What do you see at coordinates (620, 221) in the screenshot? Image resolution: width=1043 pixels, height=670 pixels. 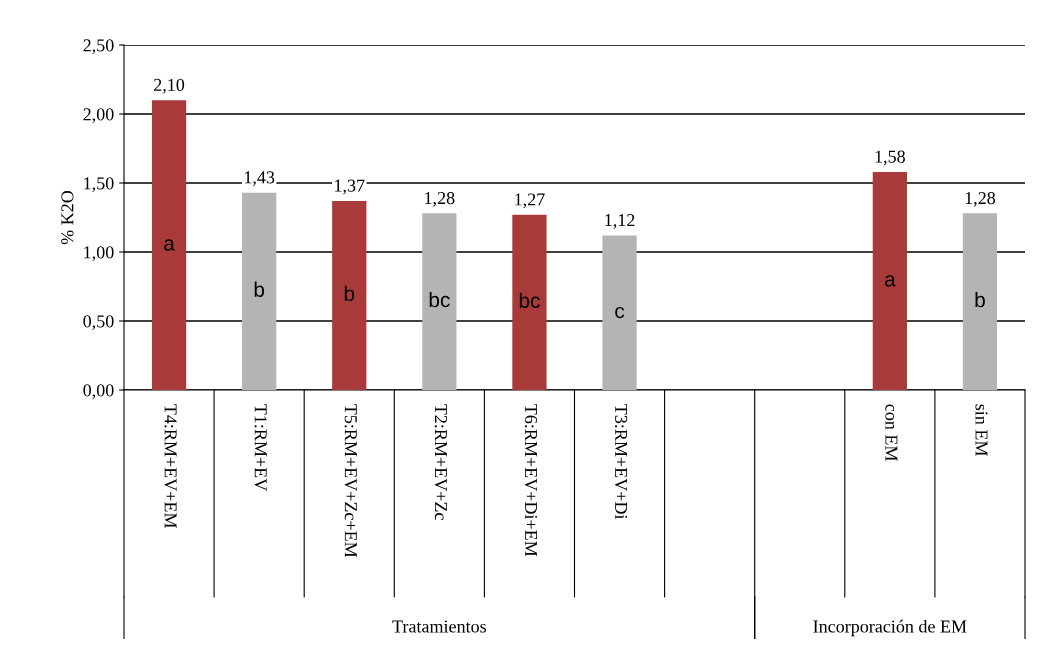 I see `data-label: 1,12` at bounding box center [620, 221].